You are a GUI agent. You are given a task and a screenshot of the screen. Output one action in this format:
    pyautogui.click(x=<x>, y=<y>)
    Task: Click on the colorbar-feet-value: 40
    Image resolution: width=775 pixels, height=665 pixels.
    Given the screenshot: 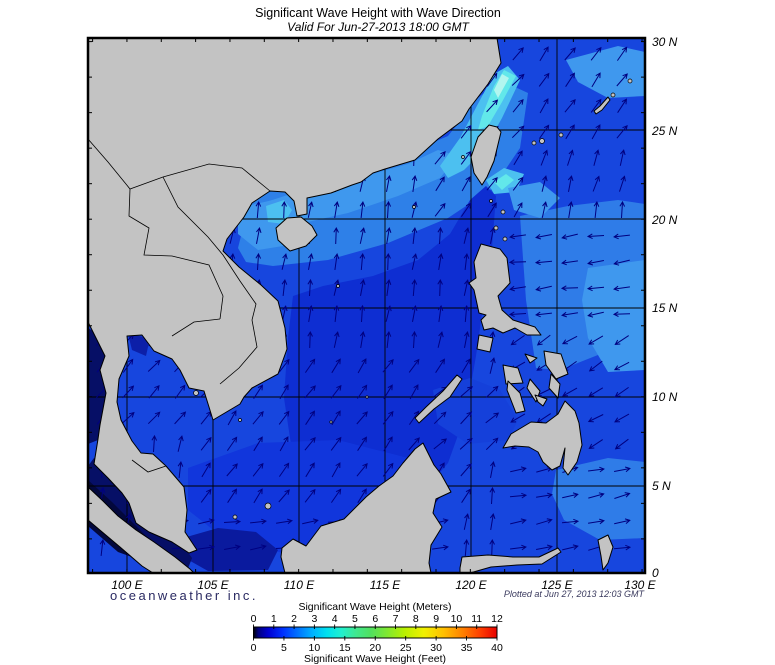 What is the action you would take?
    pyautogui.click(x=497, y=648)
    